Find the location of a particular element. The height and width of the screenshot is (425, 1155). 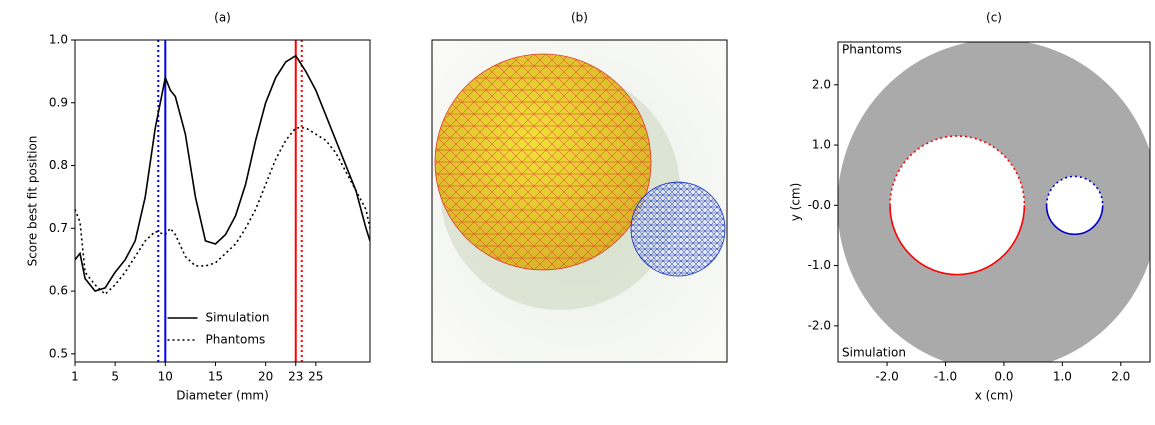

x-tick-label: -1.0 is located at coordinates (945, 377).